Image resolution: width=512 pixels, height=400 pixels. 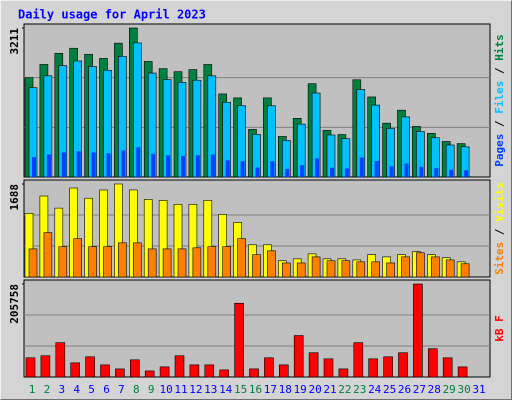 I want to click on x-tick-label: 19, so click(x=300, y=389).